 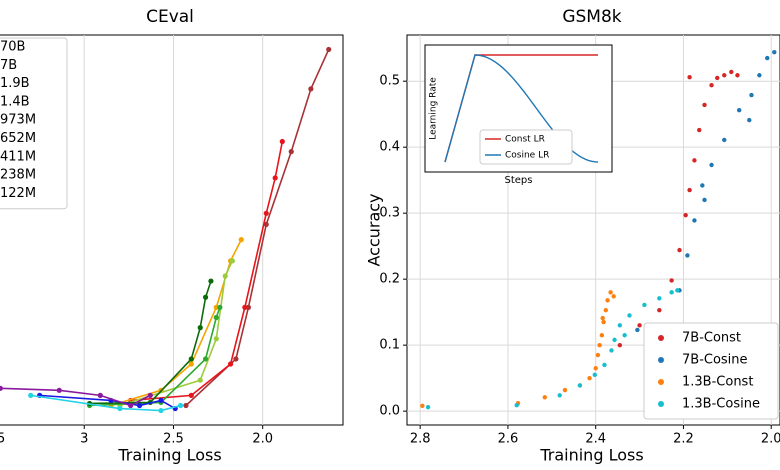 What do you see at coordinates (12, 47) in the screenshot?
I see `legend-label: 70B` at bounding box center [12, 47].